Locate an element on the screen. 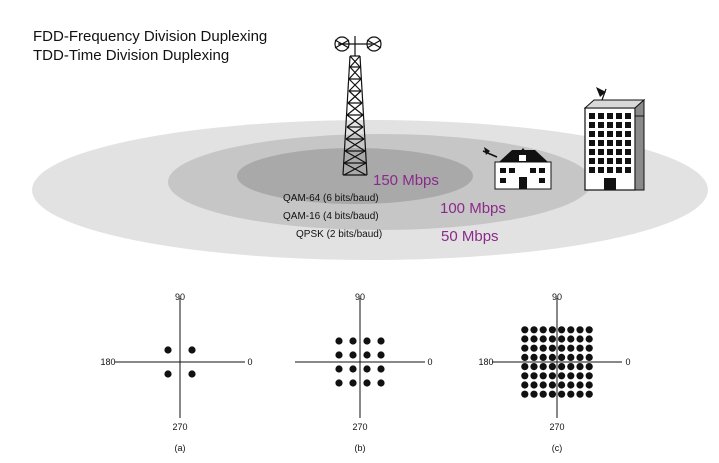  figure-caption: (a) is located at coordinates (180, 448).